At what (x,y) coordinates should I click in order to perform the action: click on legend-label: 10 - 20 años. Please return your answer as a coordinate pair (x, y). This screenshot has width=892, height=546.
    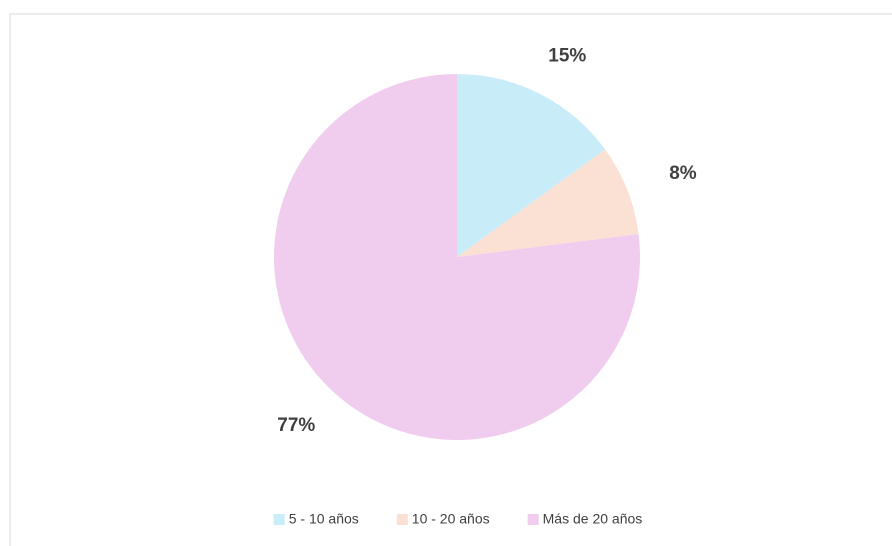
    Looking at the image, I should click on (451, 519).